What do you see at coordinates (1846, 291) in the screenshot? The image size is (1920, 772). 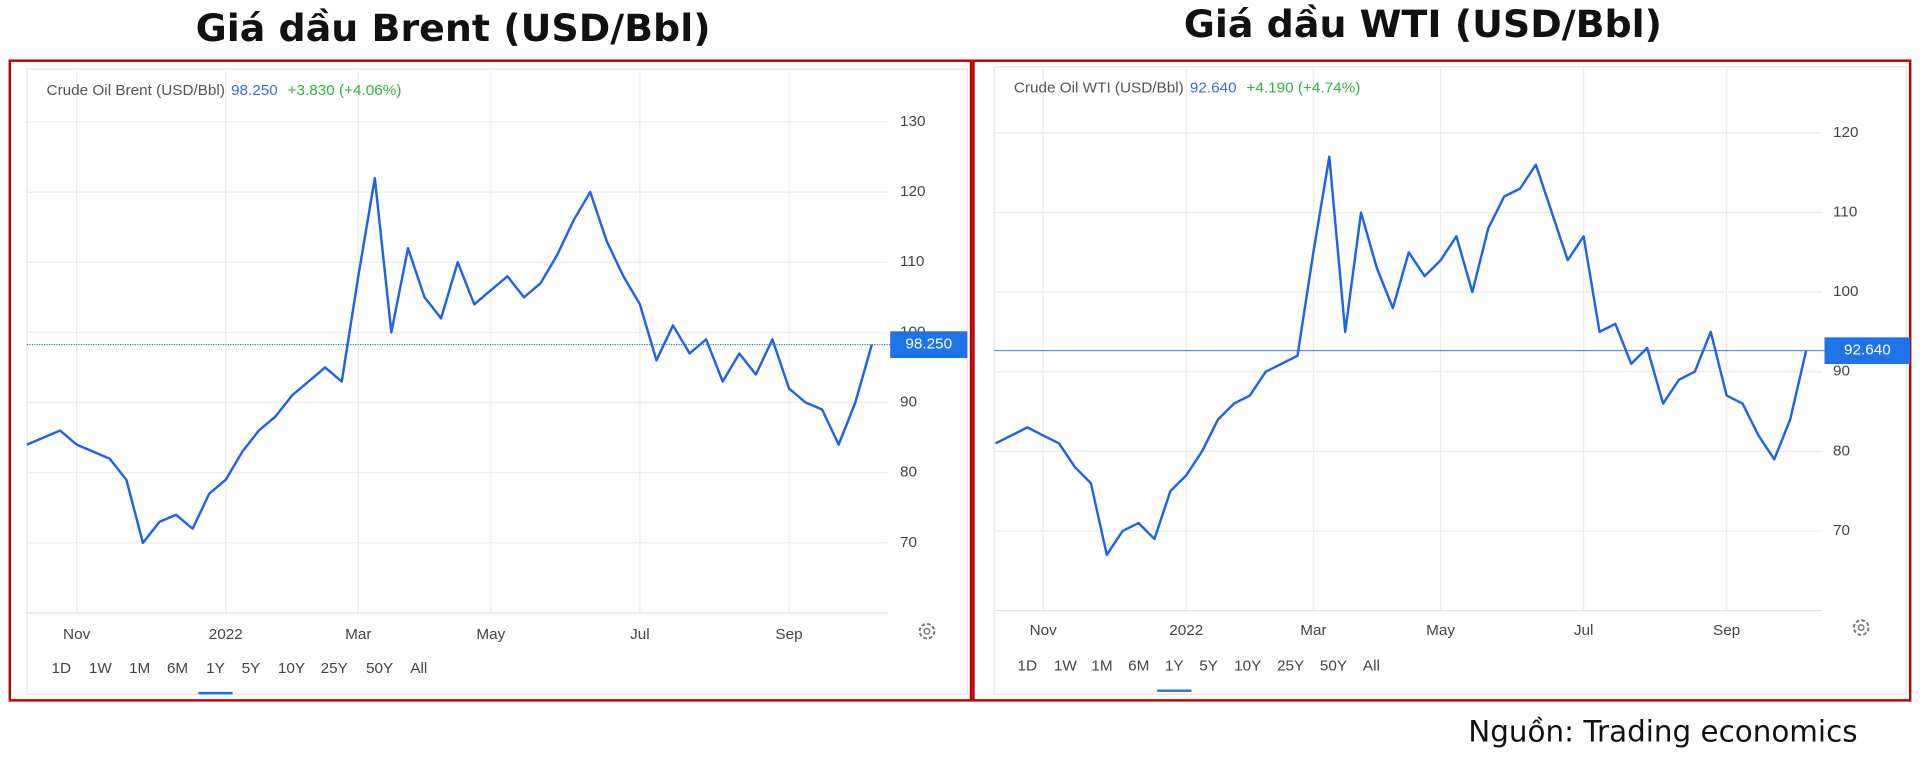 I see `y-tick-label: 100` at bounding box center [1846, 291].